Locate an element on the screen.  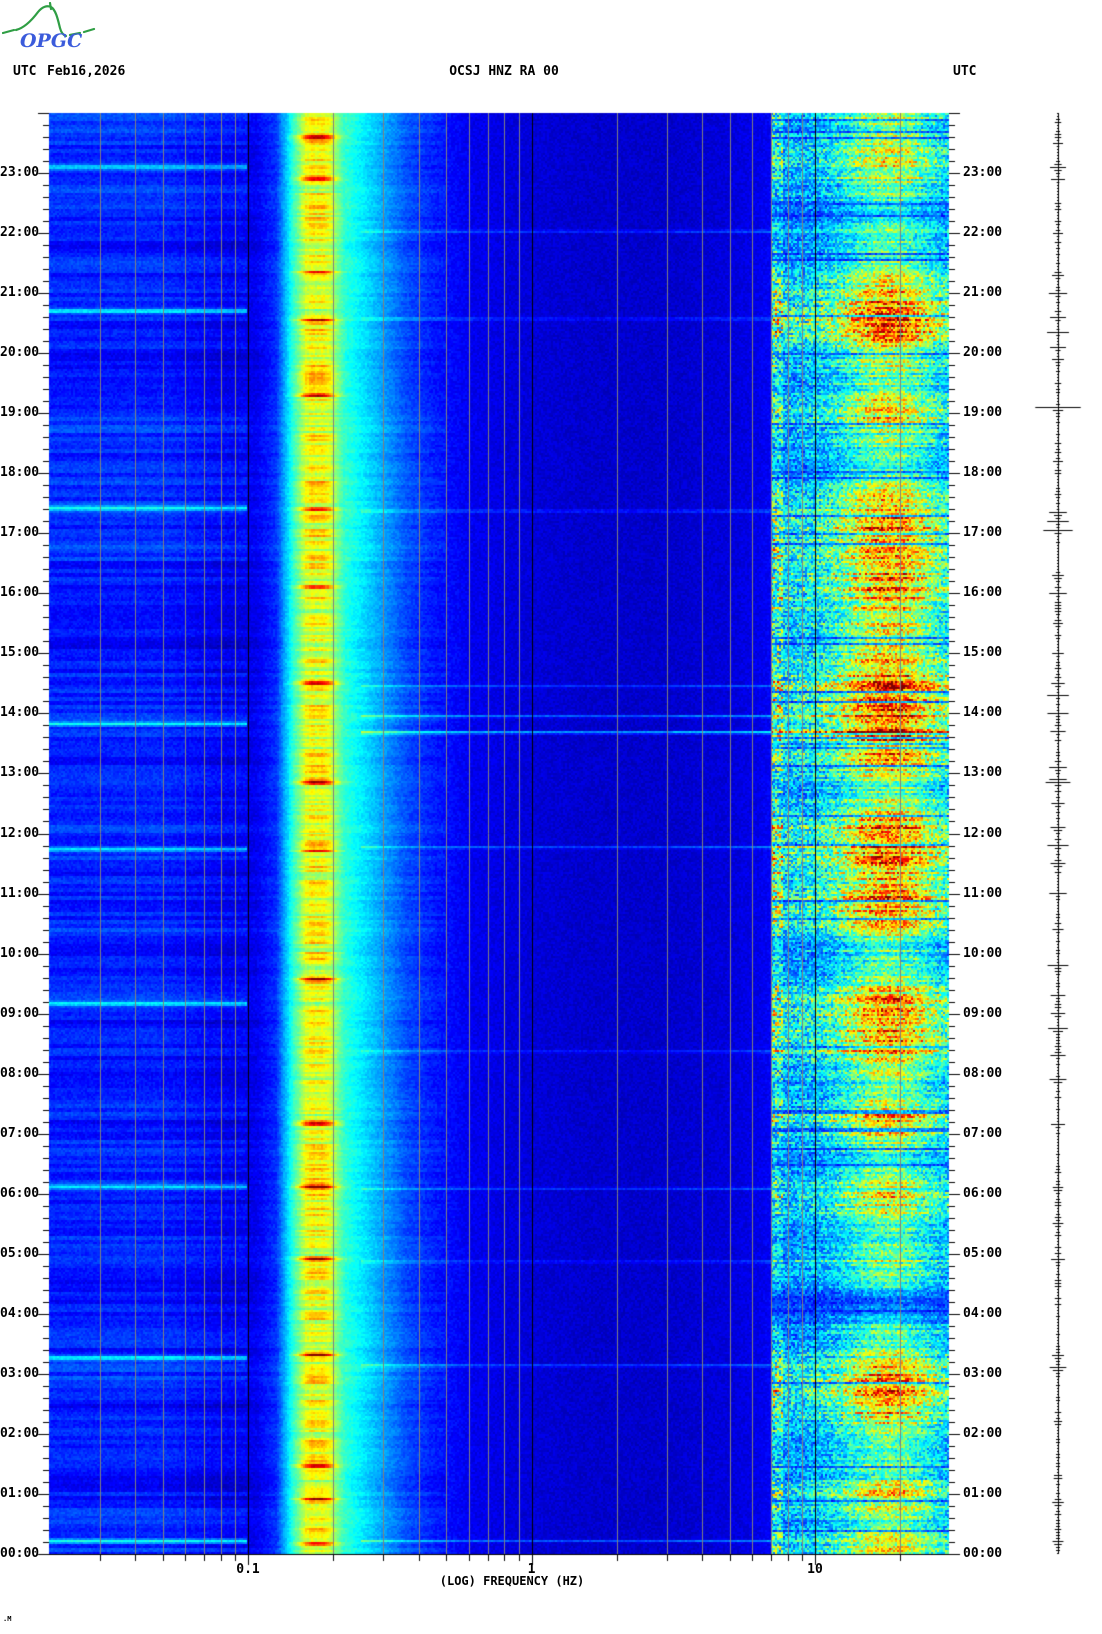
time-label-left: 11:00 is located at coordinates (20, 893).